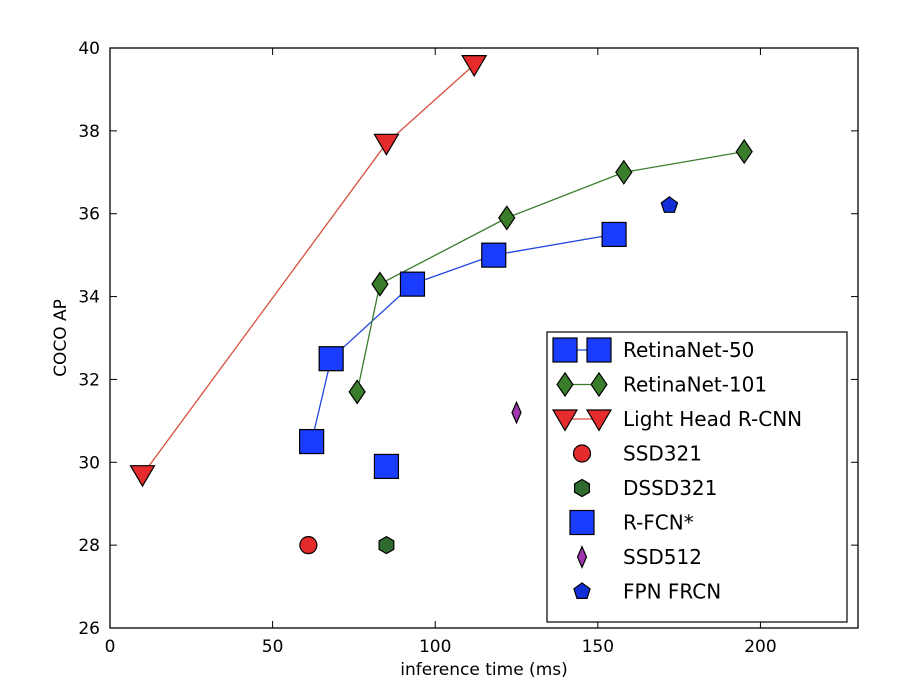 This screenshot has height=698, width=918. I want to click on y-tick-label: 36, so click(89, 215).